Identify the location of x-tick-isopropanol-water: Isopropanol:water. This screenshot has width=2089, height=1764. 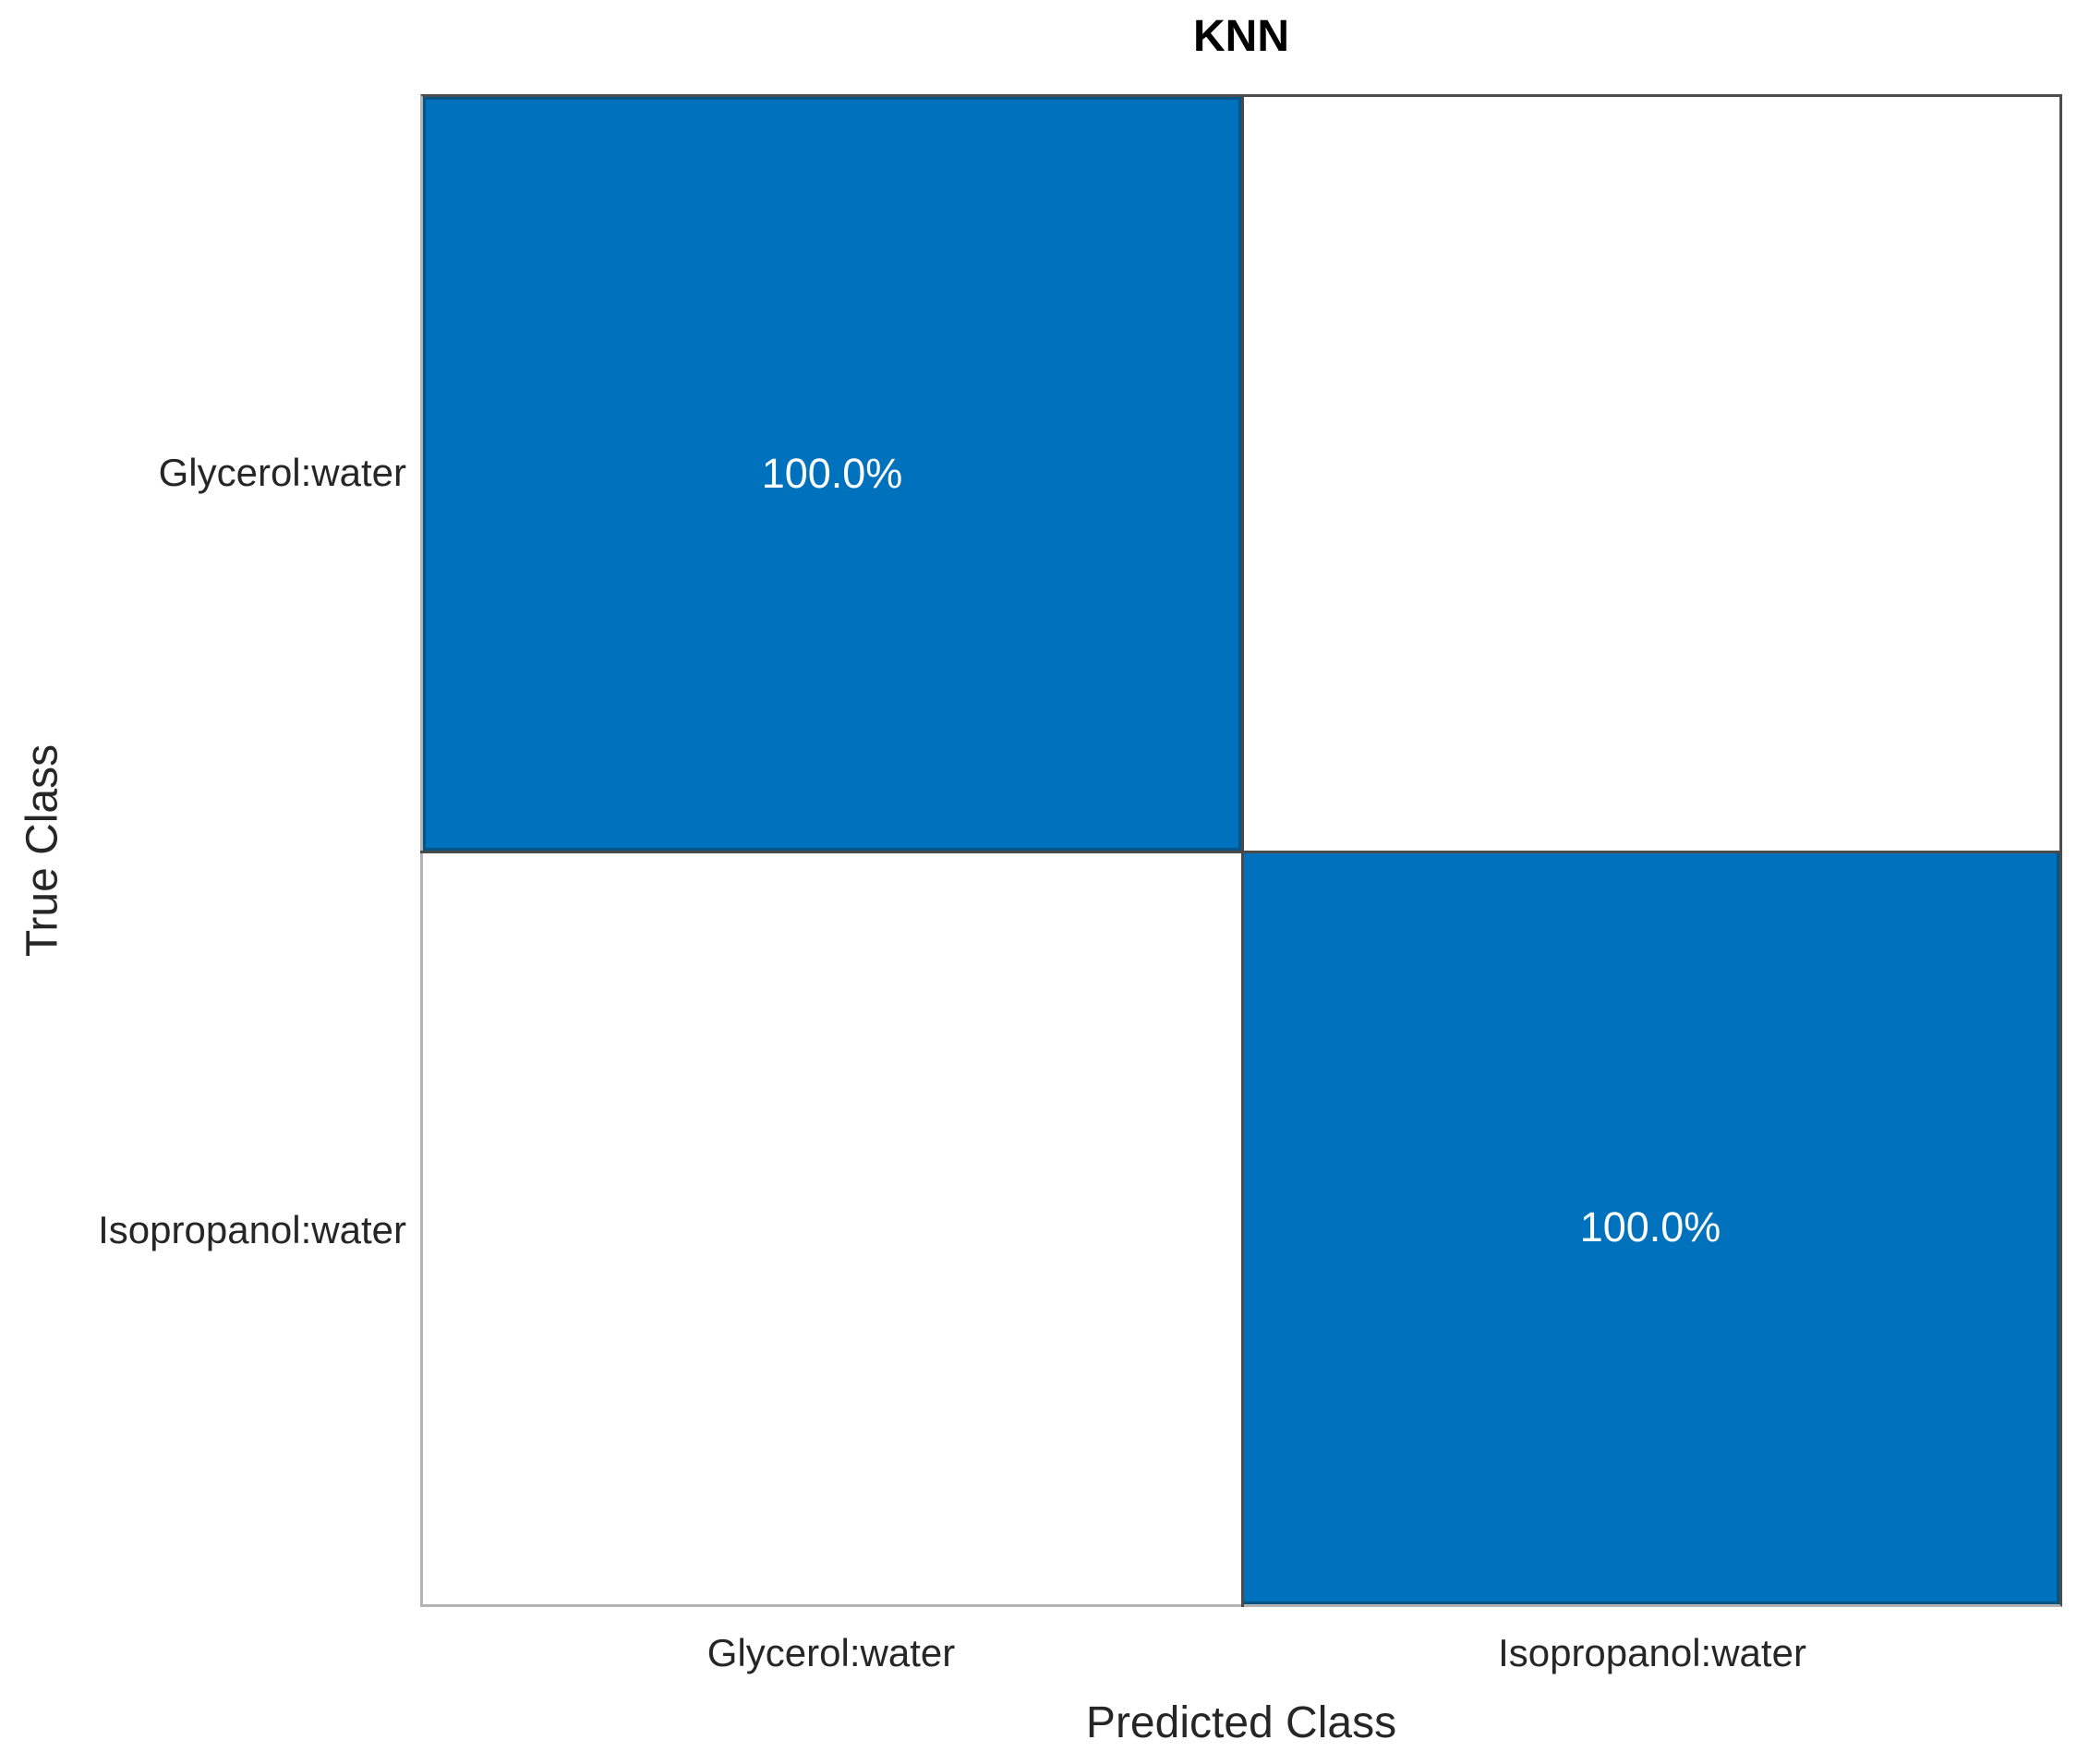
(1652, 1653).